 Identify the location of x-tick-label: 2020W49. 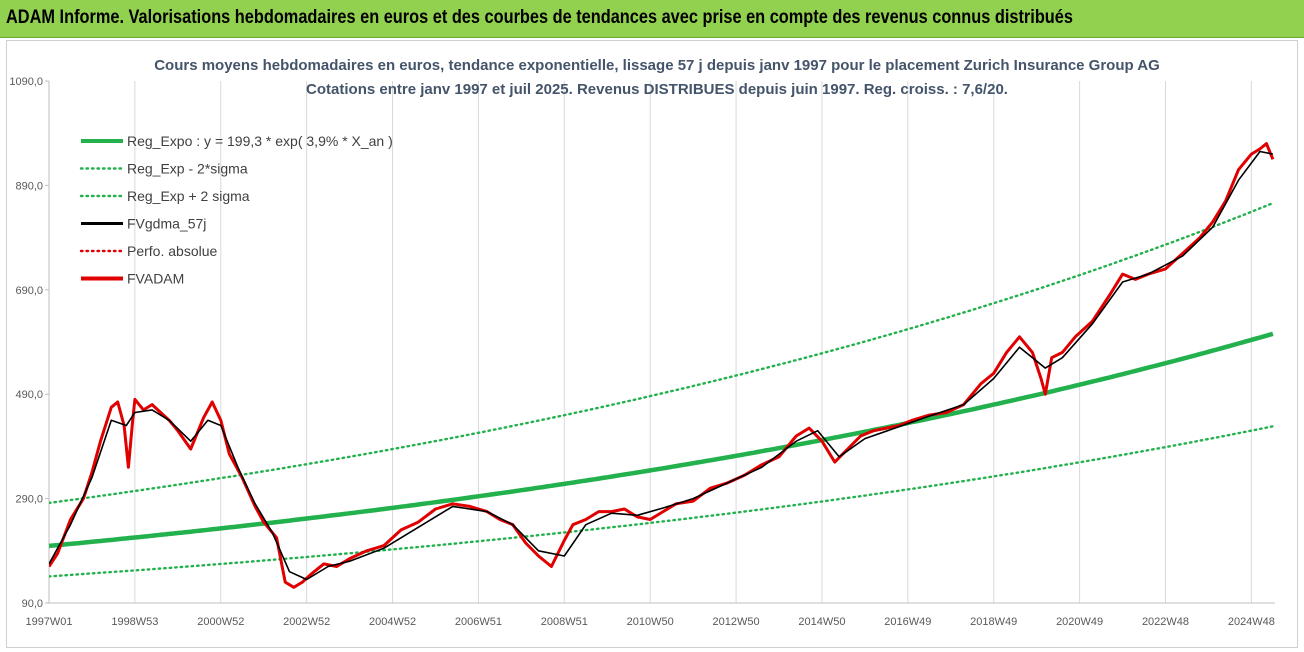
(1079, 622).